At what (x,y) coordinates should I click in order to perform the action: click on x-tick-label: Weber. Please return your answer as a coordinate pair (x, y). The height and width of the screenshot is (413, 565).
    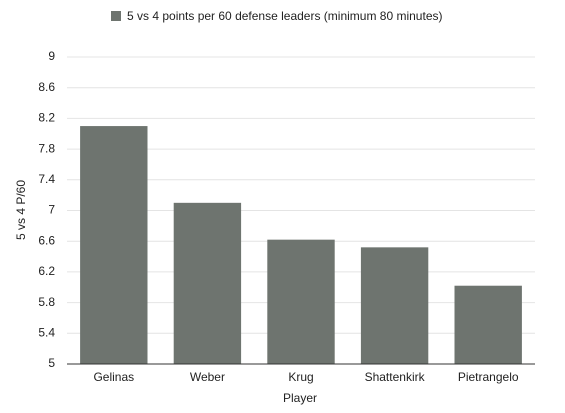
    Looking at the image, I should click on (207, 377).